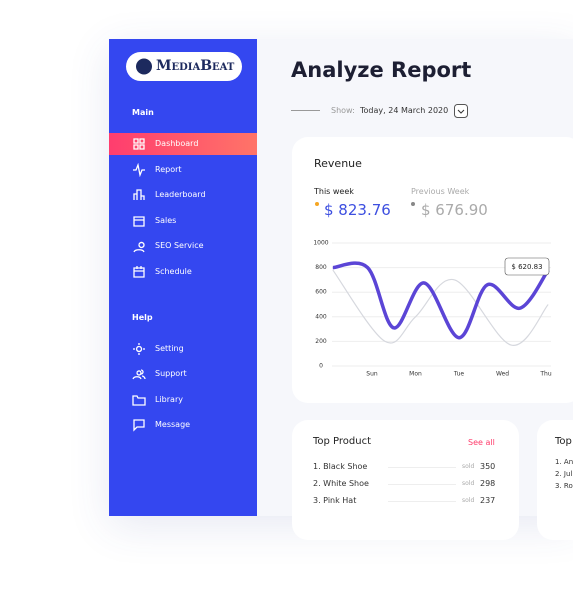 This screenshot has width=573, height=598. What do you see at coordinates (404, 110) in the screenshot?
I see `date: Today, 24 March 2020` at bounding box center [404, 110].